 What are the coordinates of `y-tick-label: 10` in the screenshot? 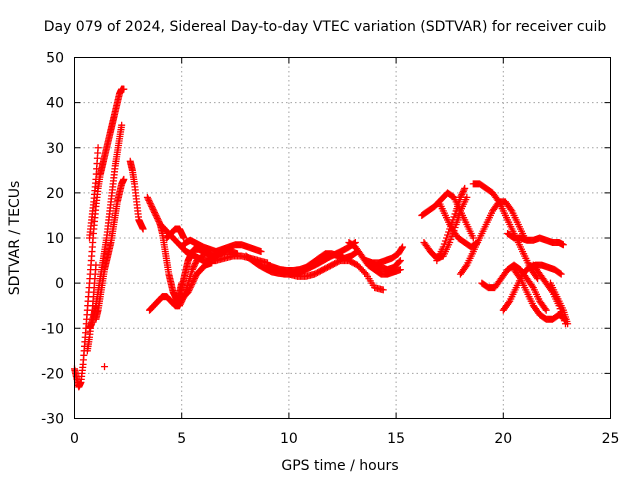 It's located at (55, 239).